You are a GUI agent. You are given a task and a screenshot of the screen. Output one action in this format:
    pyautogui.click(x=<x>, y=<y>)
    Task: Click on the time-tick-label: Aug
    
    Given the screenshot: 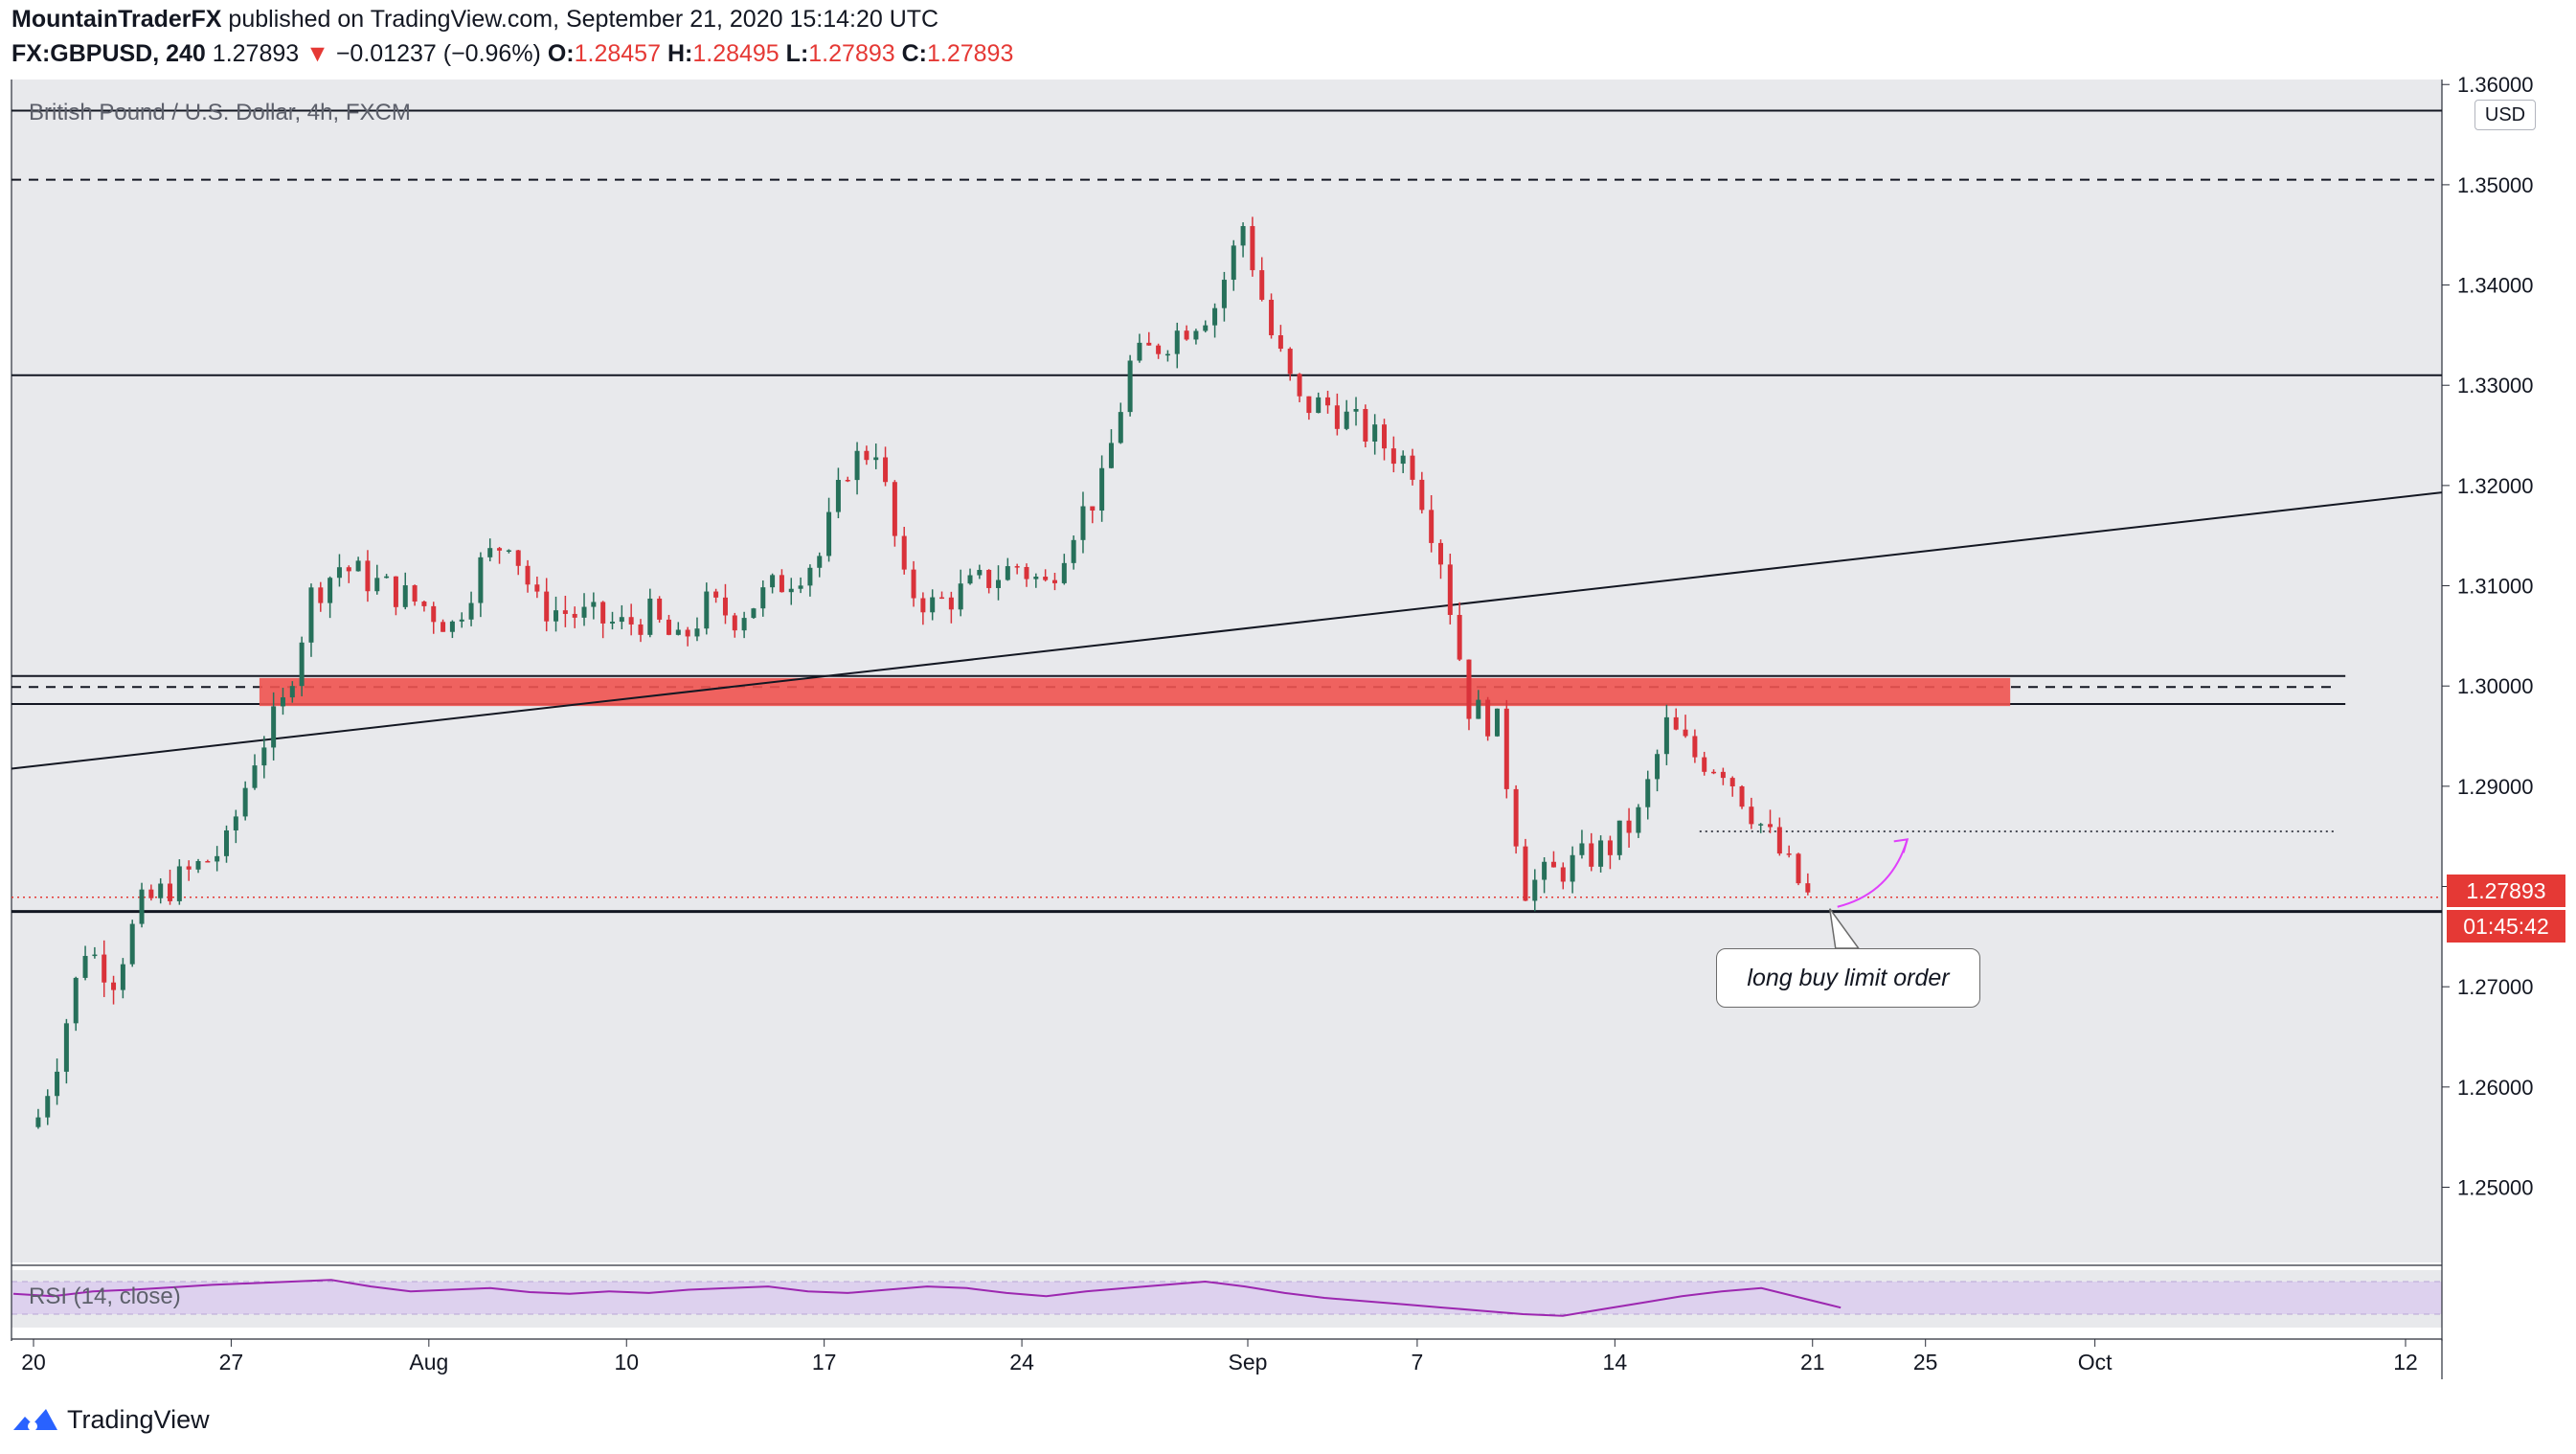 What is the action you would take?
    pyautogui.click(x=428, y=1362)
    